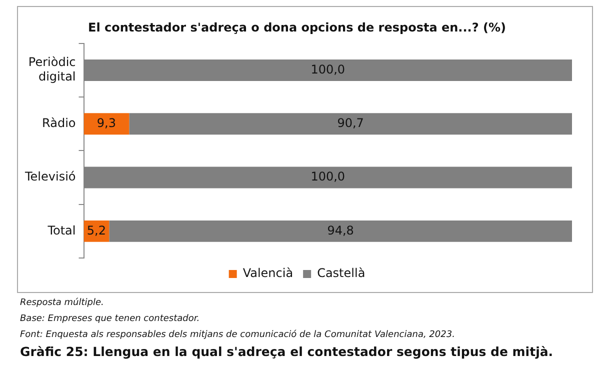 The height and width of the screenshot is (385, 616). What do you see at coordinates (106, 123) in the screenshot?
I see `data-label: 9,3` at bounding box center [106, 123].